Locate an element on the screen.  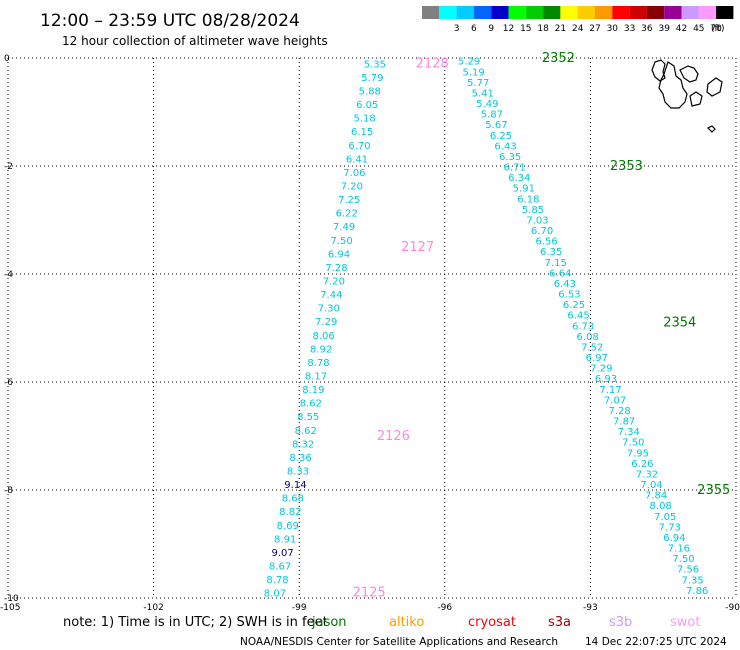
x-tick-label: -93 is located at coordinates (590, 608).